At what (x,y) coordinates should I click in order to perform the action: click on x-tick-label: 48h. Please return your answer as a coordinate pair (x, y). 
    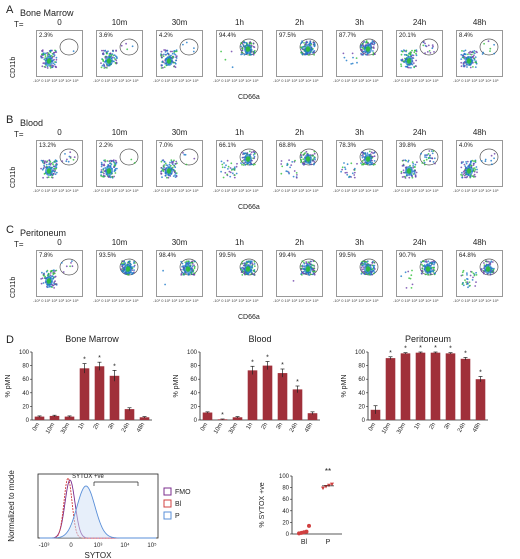
    Looking at the image, I should click on (477, 428).